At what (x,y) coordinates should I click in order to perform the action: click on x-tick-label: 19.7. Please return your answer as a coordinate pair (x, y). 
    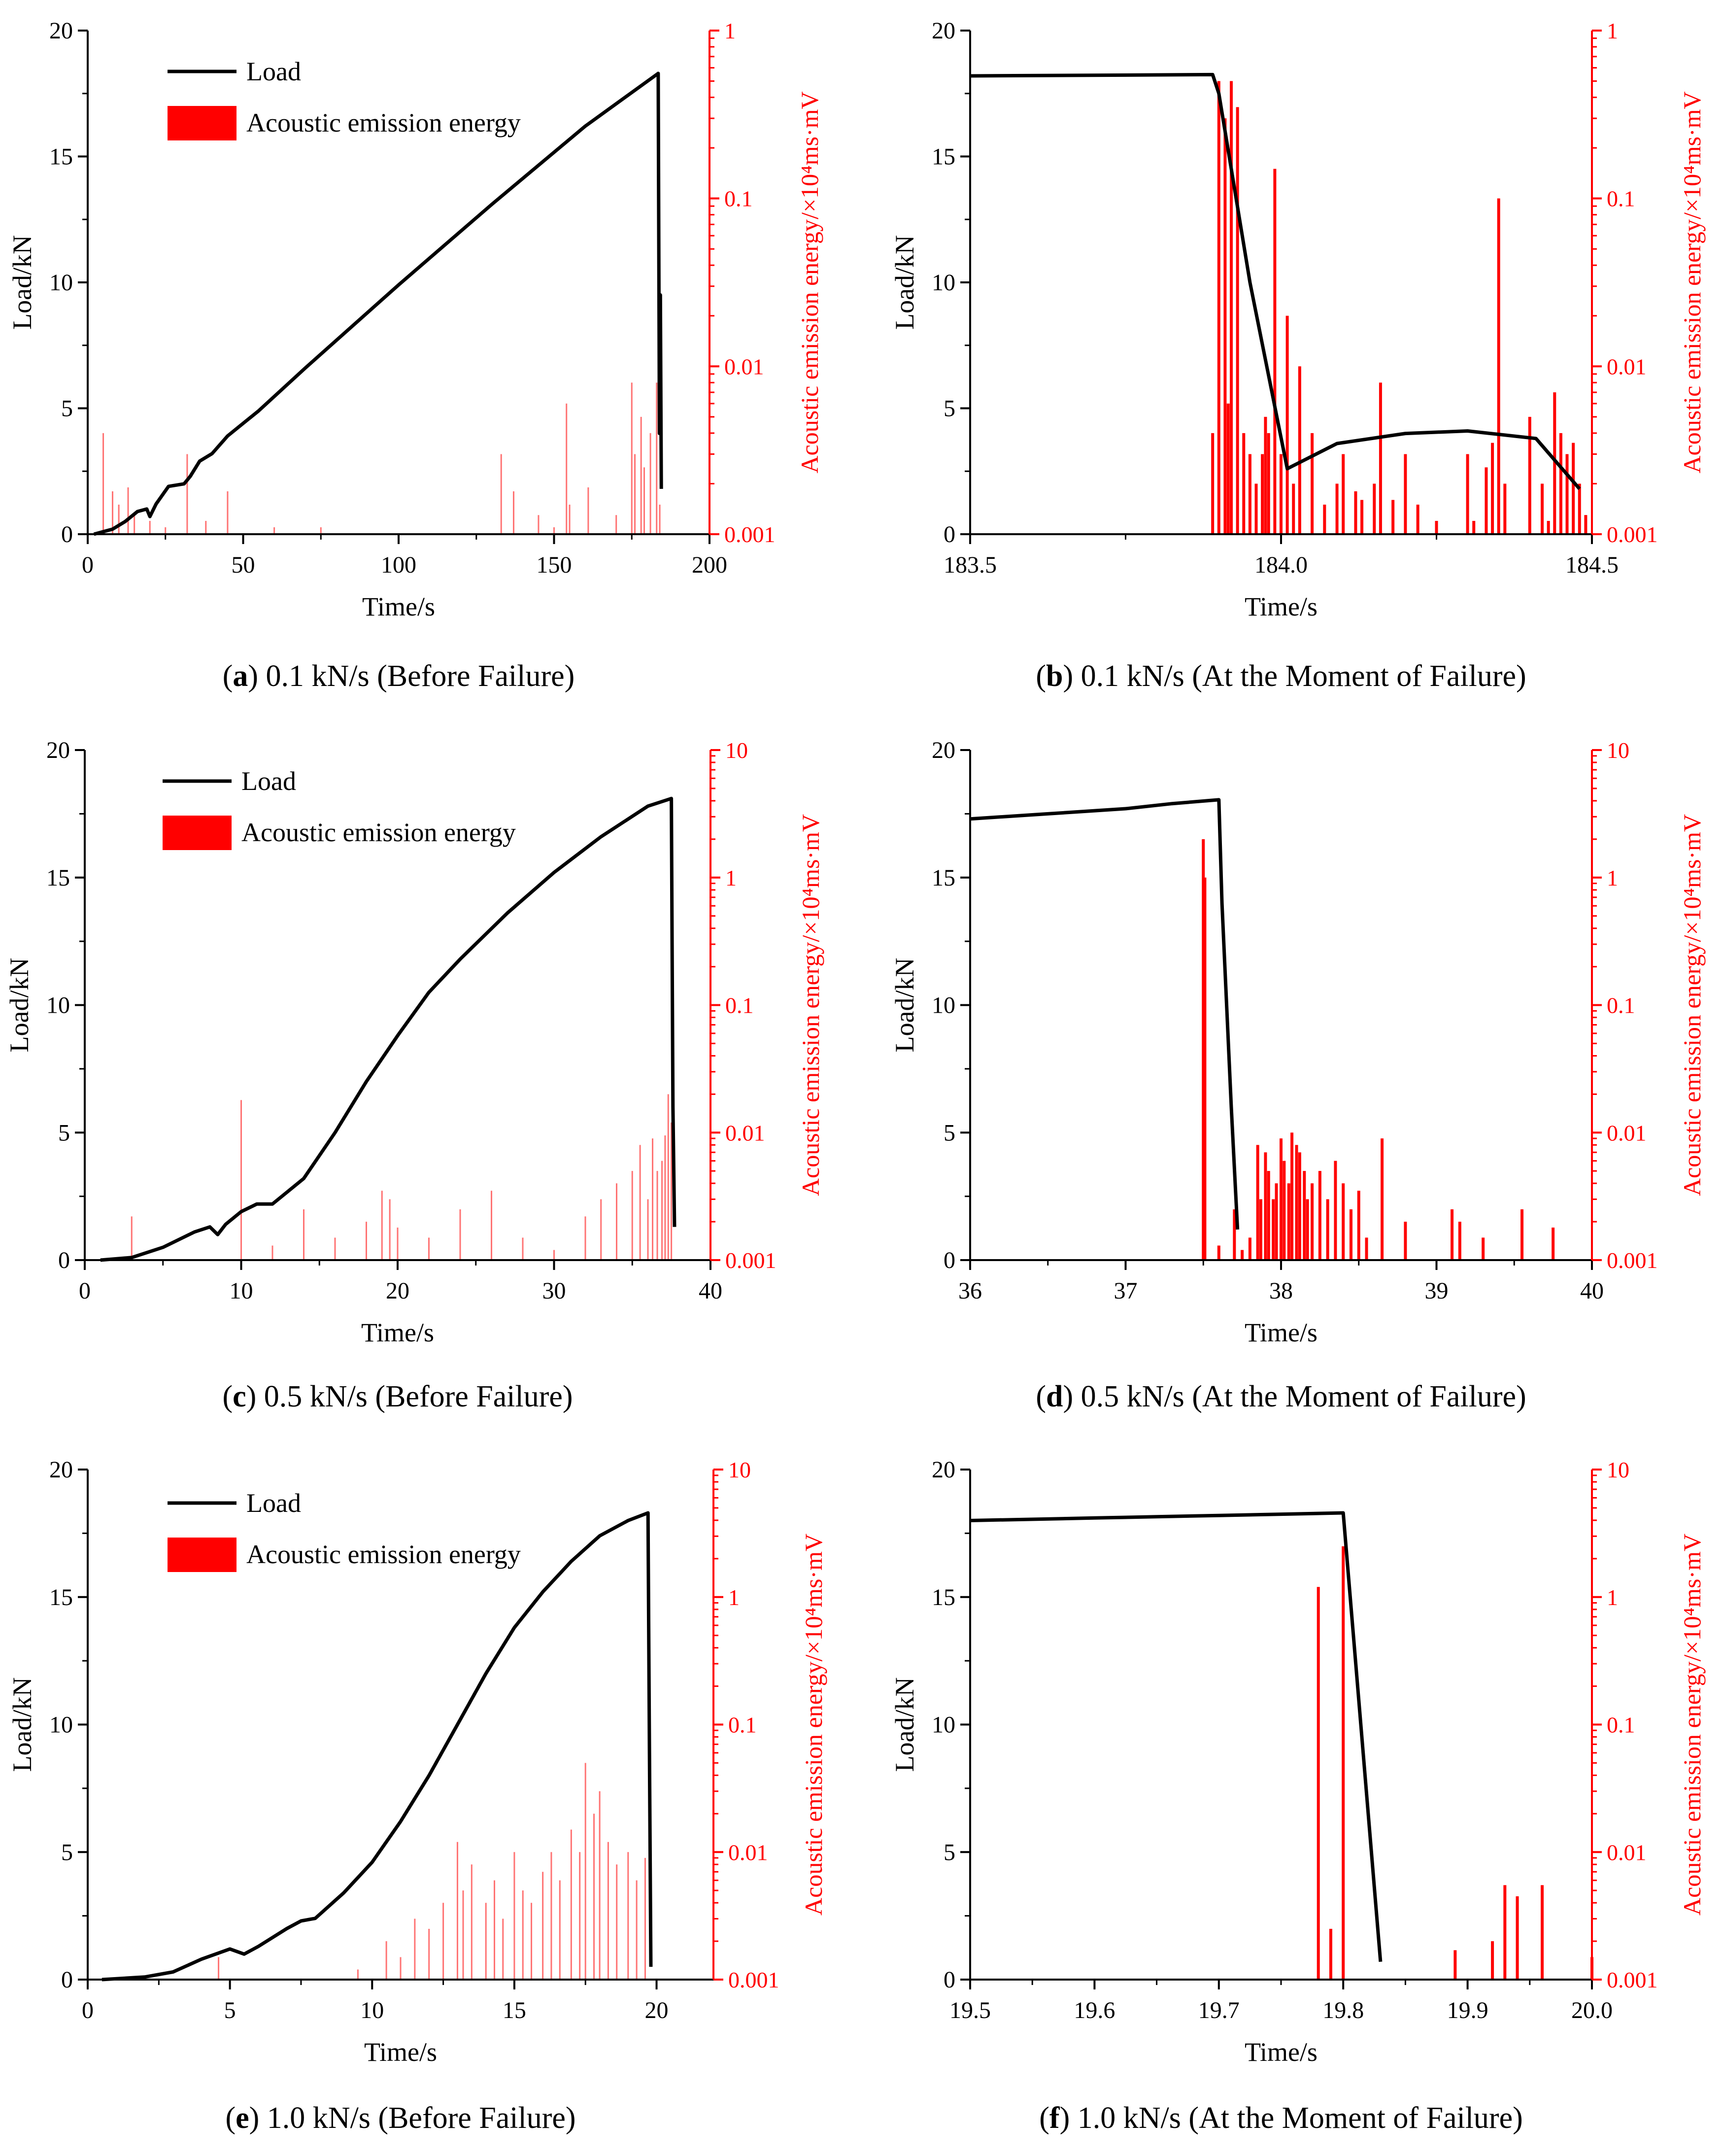
    Looking at the image, I should click on (1219, 2010).